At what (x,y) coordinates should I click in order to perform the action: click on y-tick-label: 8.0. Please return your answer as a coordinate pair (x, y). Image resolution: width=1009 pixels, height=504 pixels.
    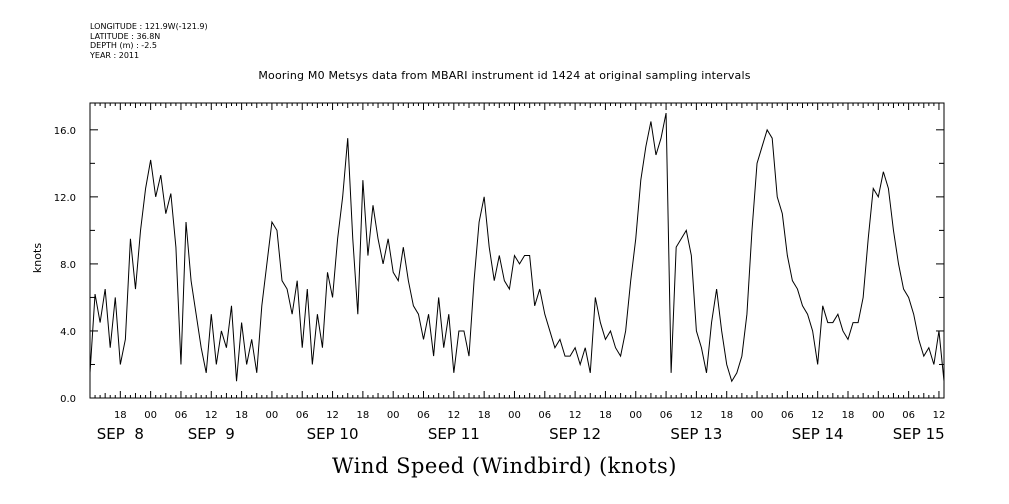
    Looking at the image, I should click on (68, 265).